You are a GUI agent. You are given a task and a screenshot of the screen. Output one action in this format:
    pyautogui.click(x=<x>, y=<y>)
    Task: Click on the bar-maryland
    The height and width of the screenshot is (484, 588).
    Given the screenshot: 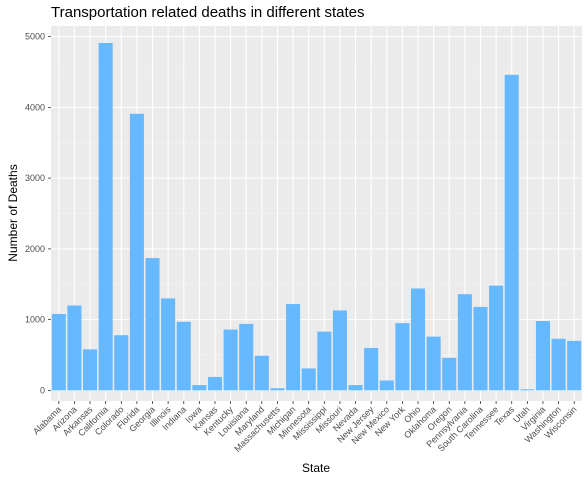 What is the action you would take?
    pyautogui.click(x=261, y=373)
    